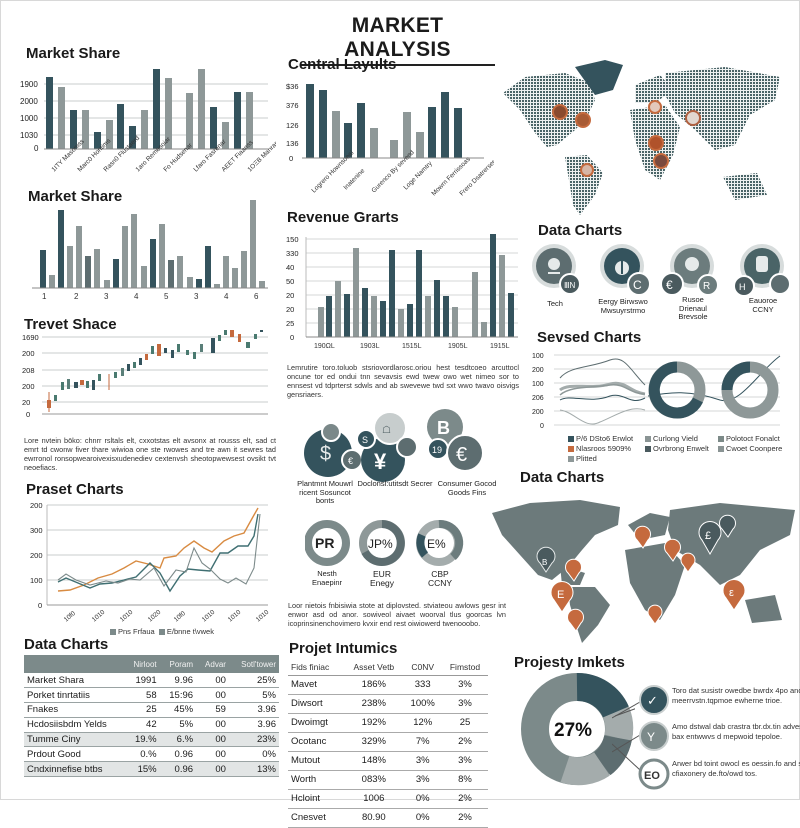 This screenshot has width=800, height=828. I want to click on svg-text: 376, so click(292, 105).